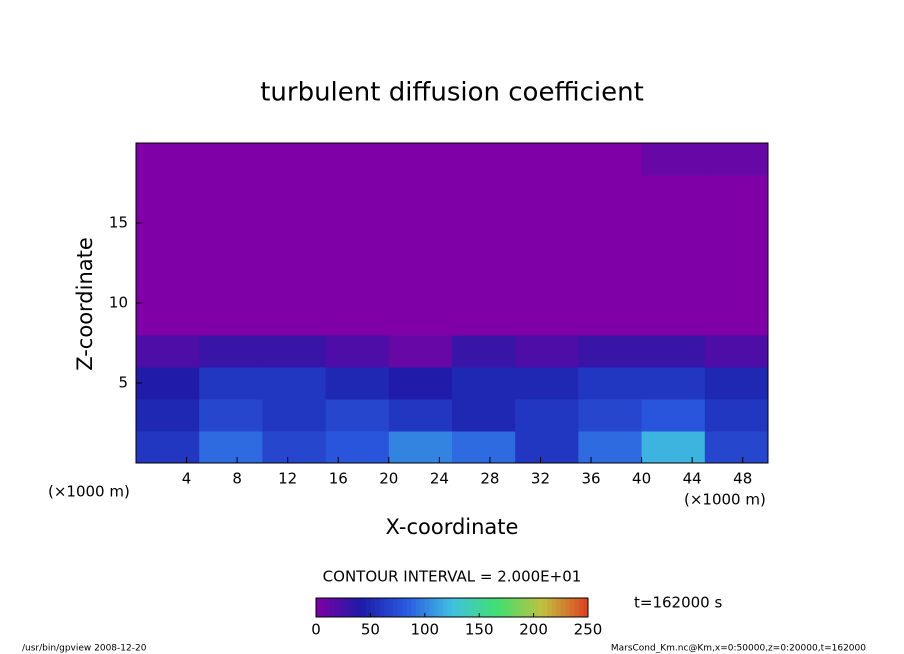 The image size is (904, 654). Describe the element at coordinates (84, 649) in the screenshot. I see `footer: /usr/bin/gpview 2008-12-20` at that location.